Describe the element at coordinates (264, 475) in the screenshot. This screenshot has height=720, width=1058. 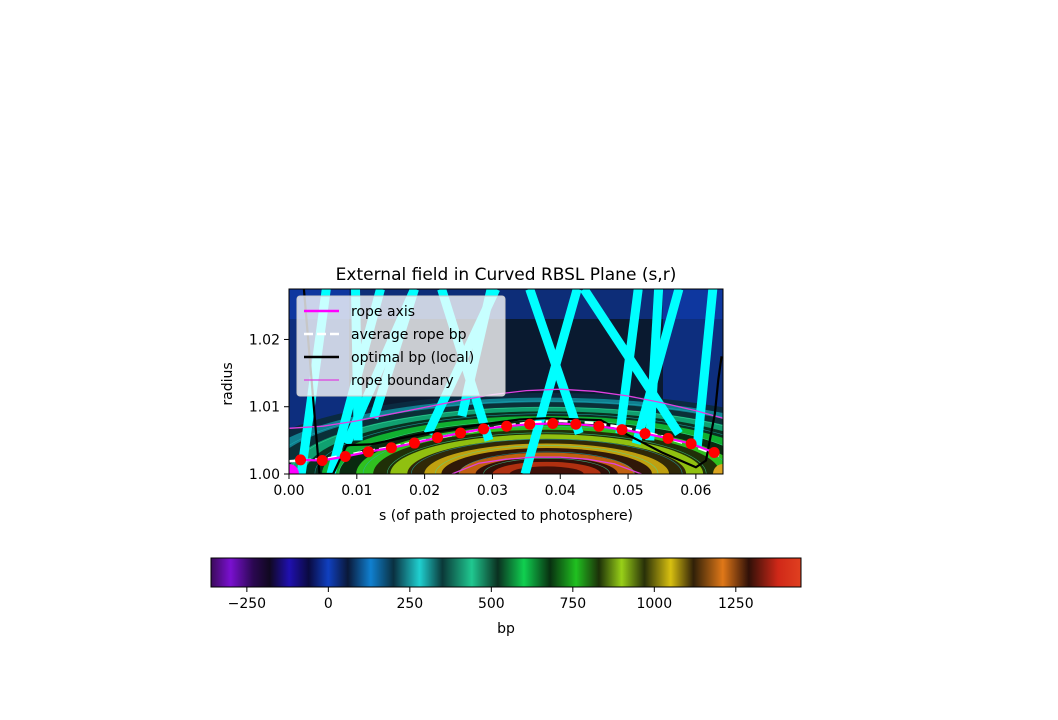
I see `y-tick-label: 1.00` at that location.